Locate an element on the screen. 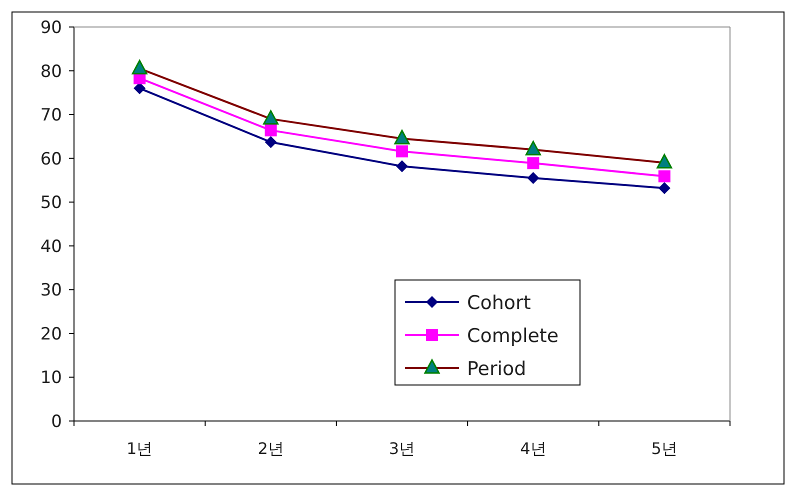  y-tick-label: 90 is located at coordinates (51, 28).